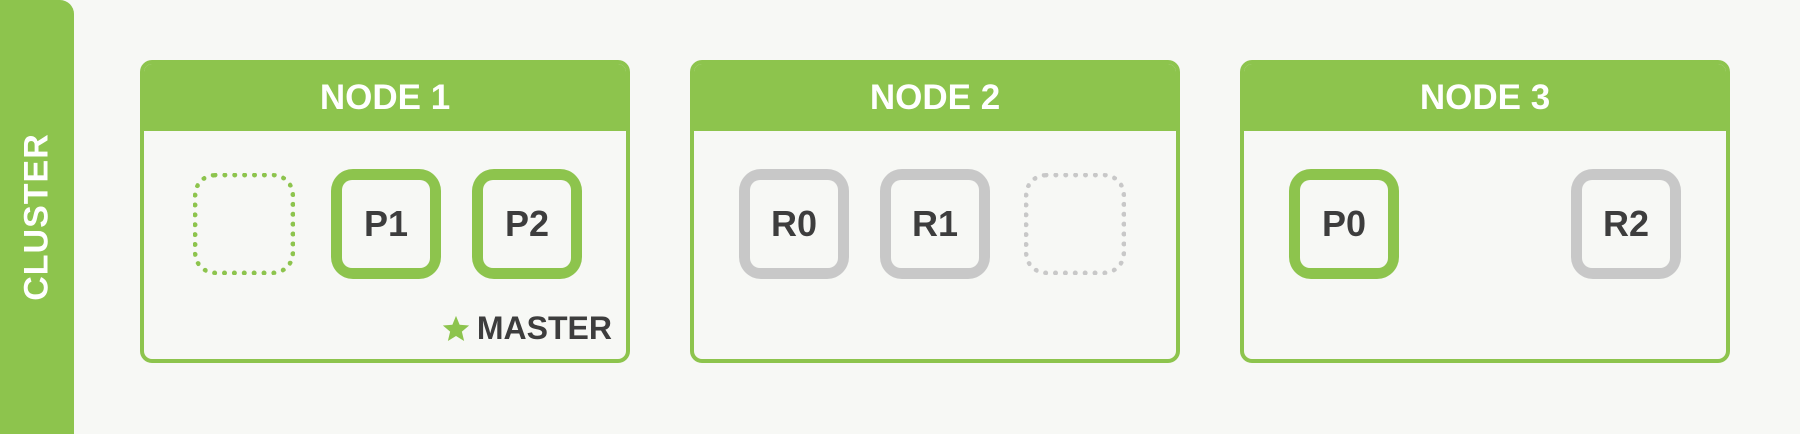 The height and width of the screenshot is (434, 1800). What do you see at coordinates (456, 328) in the screenshot?
I see `star-icon` at bounding box center [456, 328].